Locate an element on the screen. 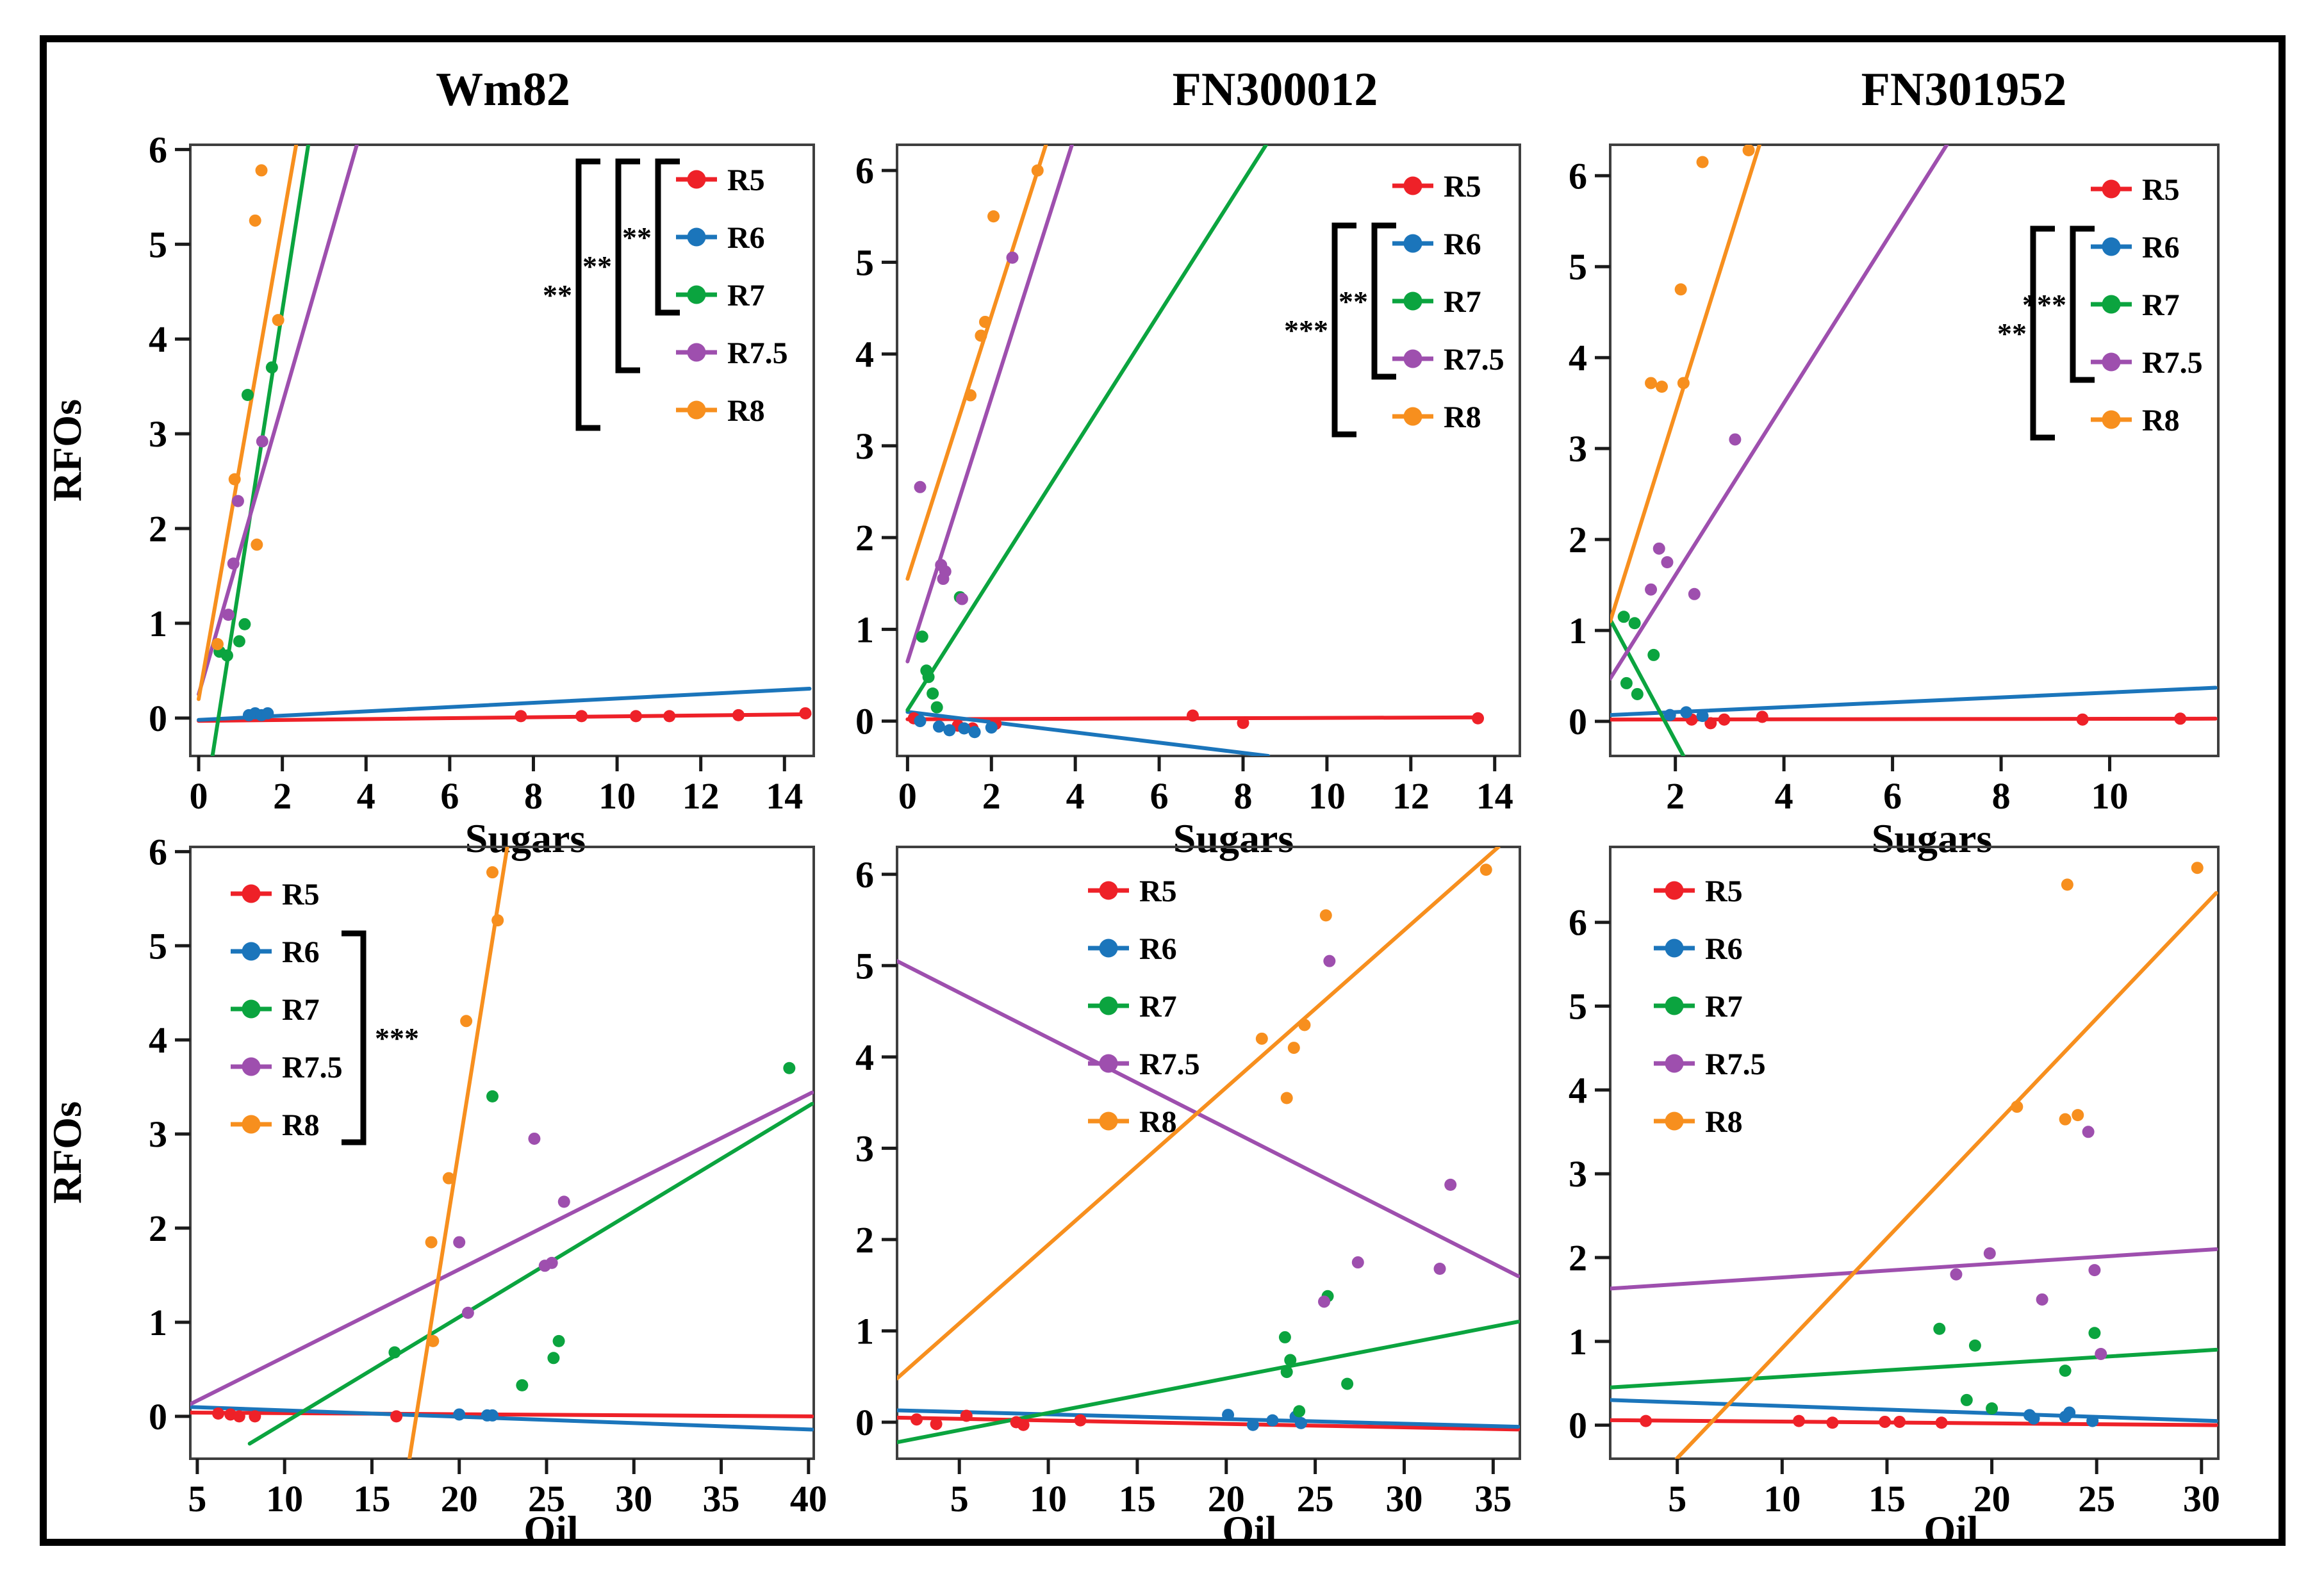  y-tick-label: 3 is located at coordinates (1578, 1174).